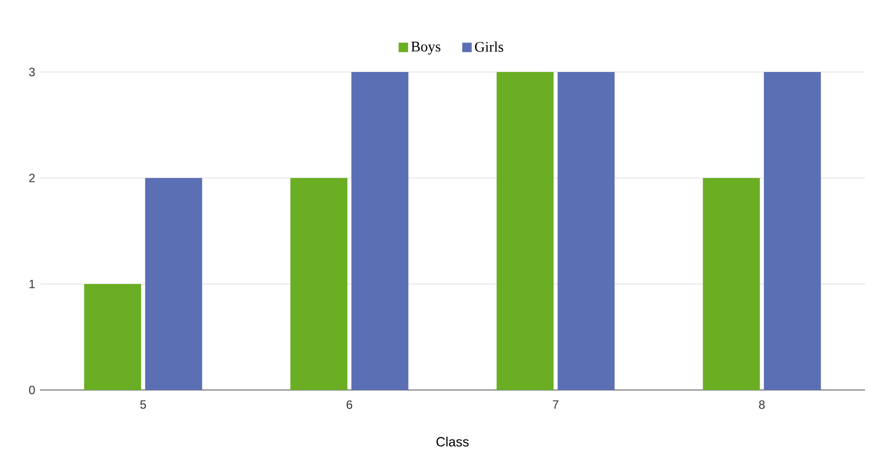  I want to click on x-tick-label: 7, so click(555, 404).